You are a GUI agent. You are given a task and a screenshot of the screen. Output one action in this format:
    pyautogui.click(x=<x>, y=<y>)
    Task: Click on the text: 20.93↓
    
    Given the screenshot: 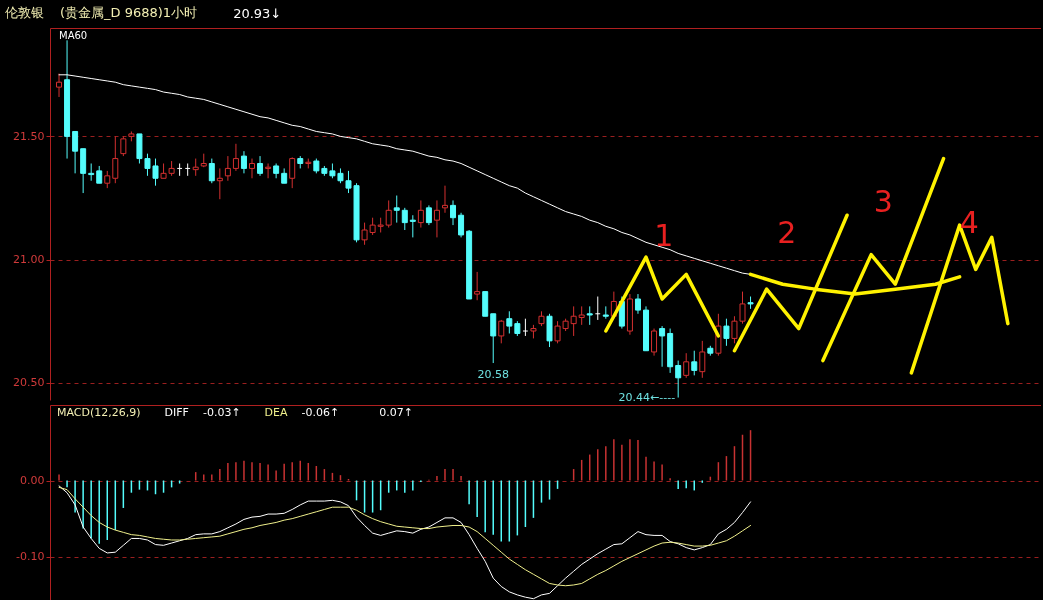 What is the action you would take?
    pyautogui.click(x=257, y=13)
    